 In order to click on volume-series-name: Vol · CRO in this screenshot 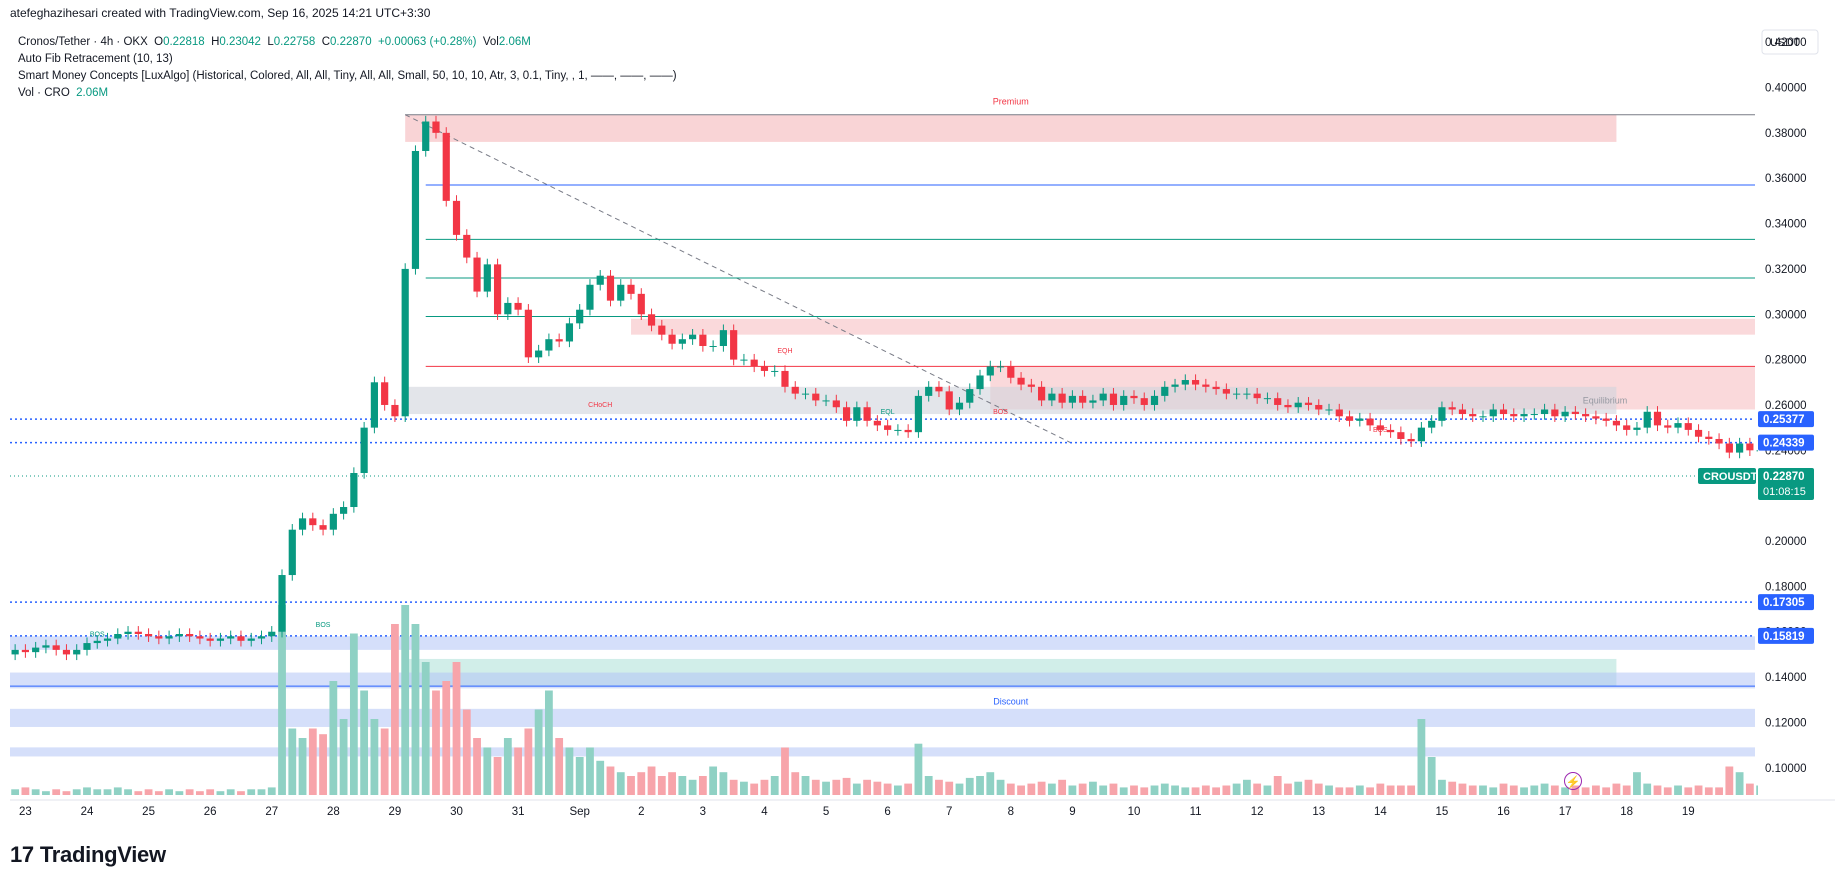, I will do `click(44, 93)`.